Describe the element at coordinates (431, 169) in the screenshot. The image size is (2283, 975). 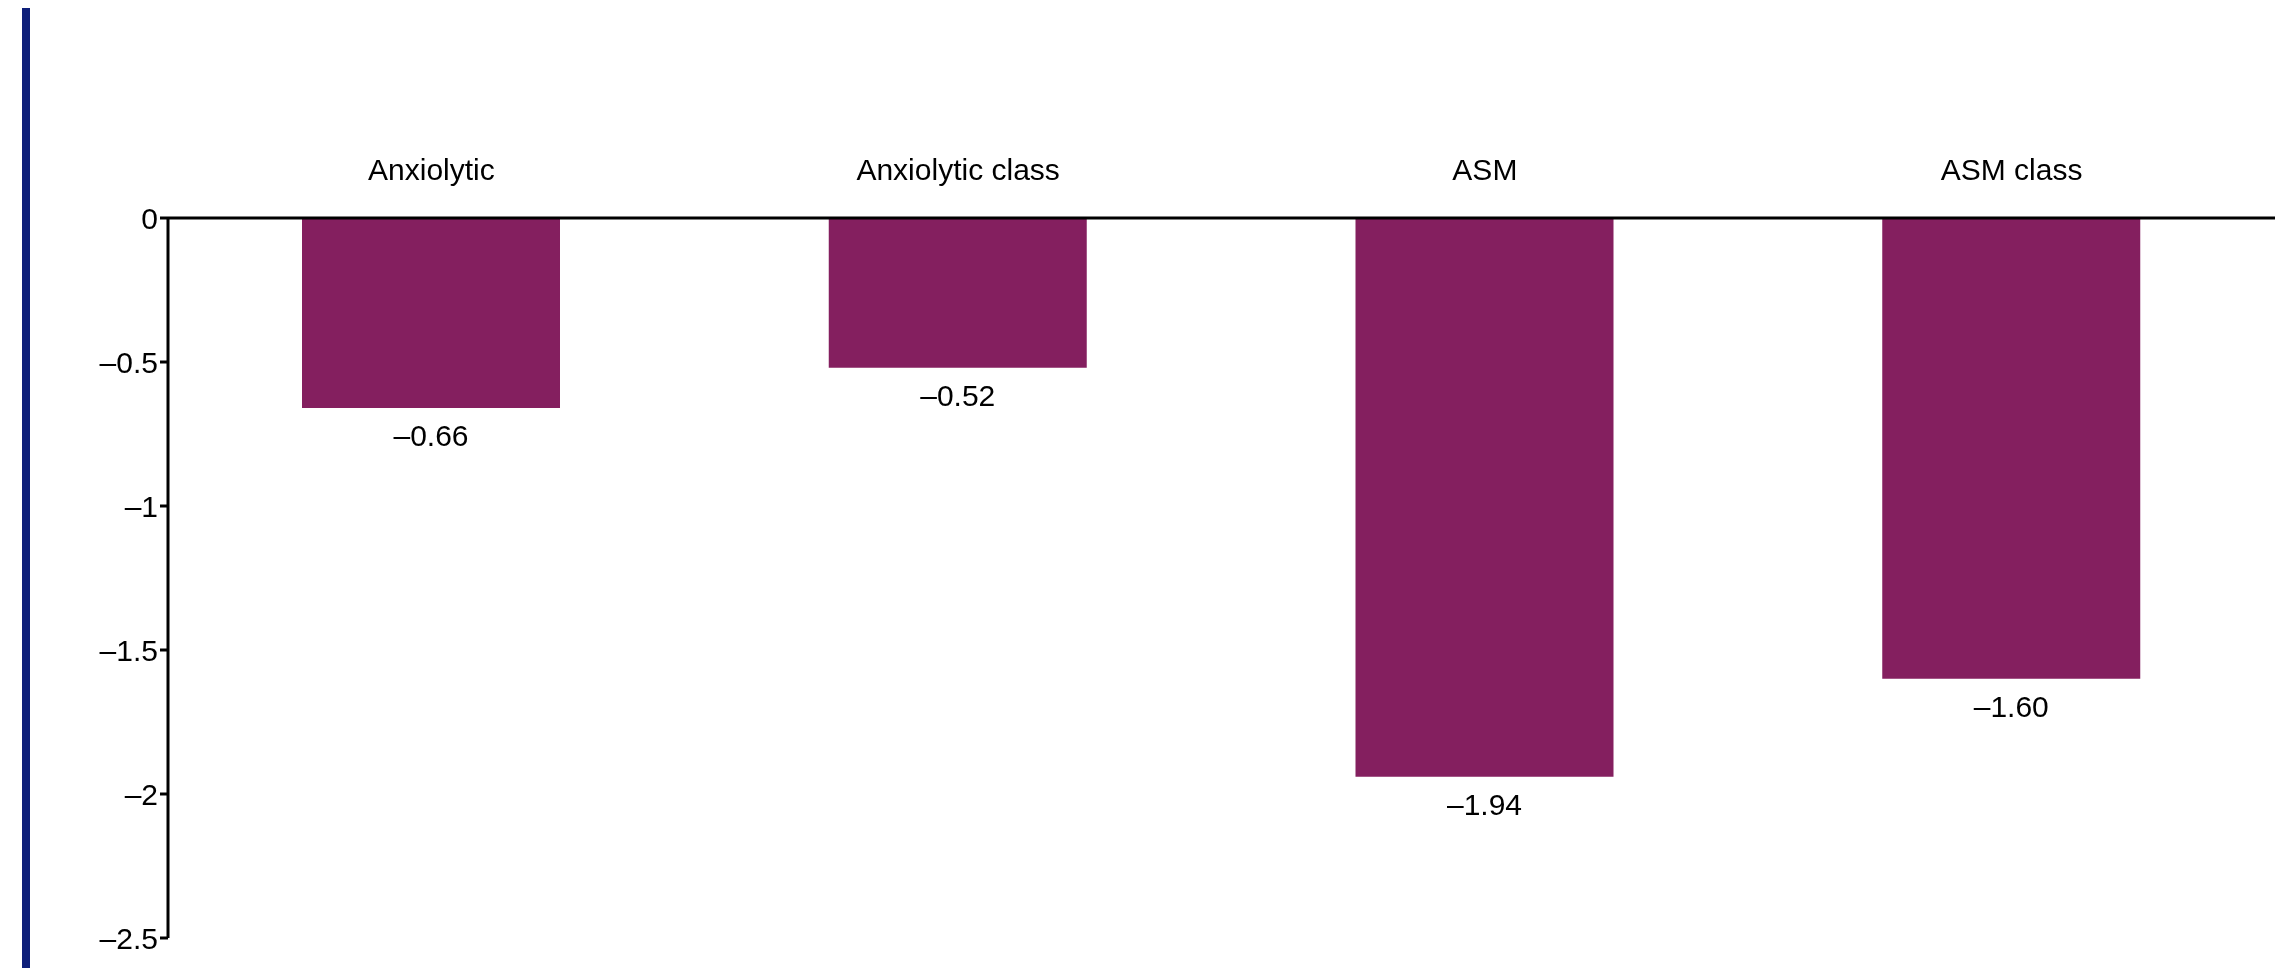
I see `x-tick-label: Anxiolytic` at that location.